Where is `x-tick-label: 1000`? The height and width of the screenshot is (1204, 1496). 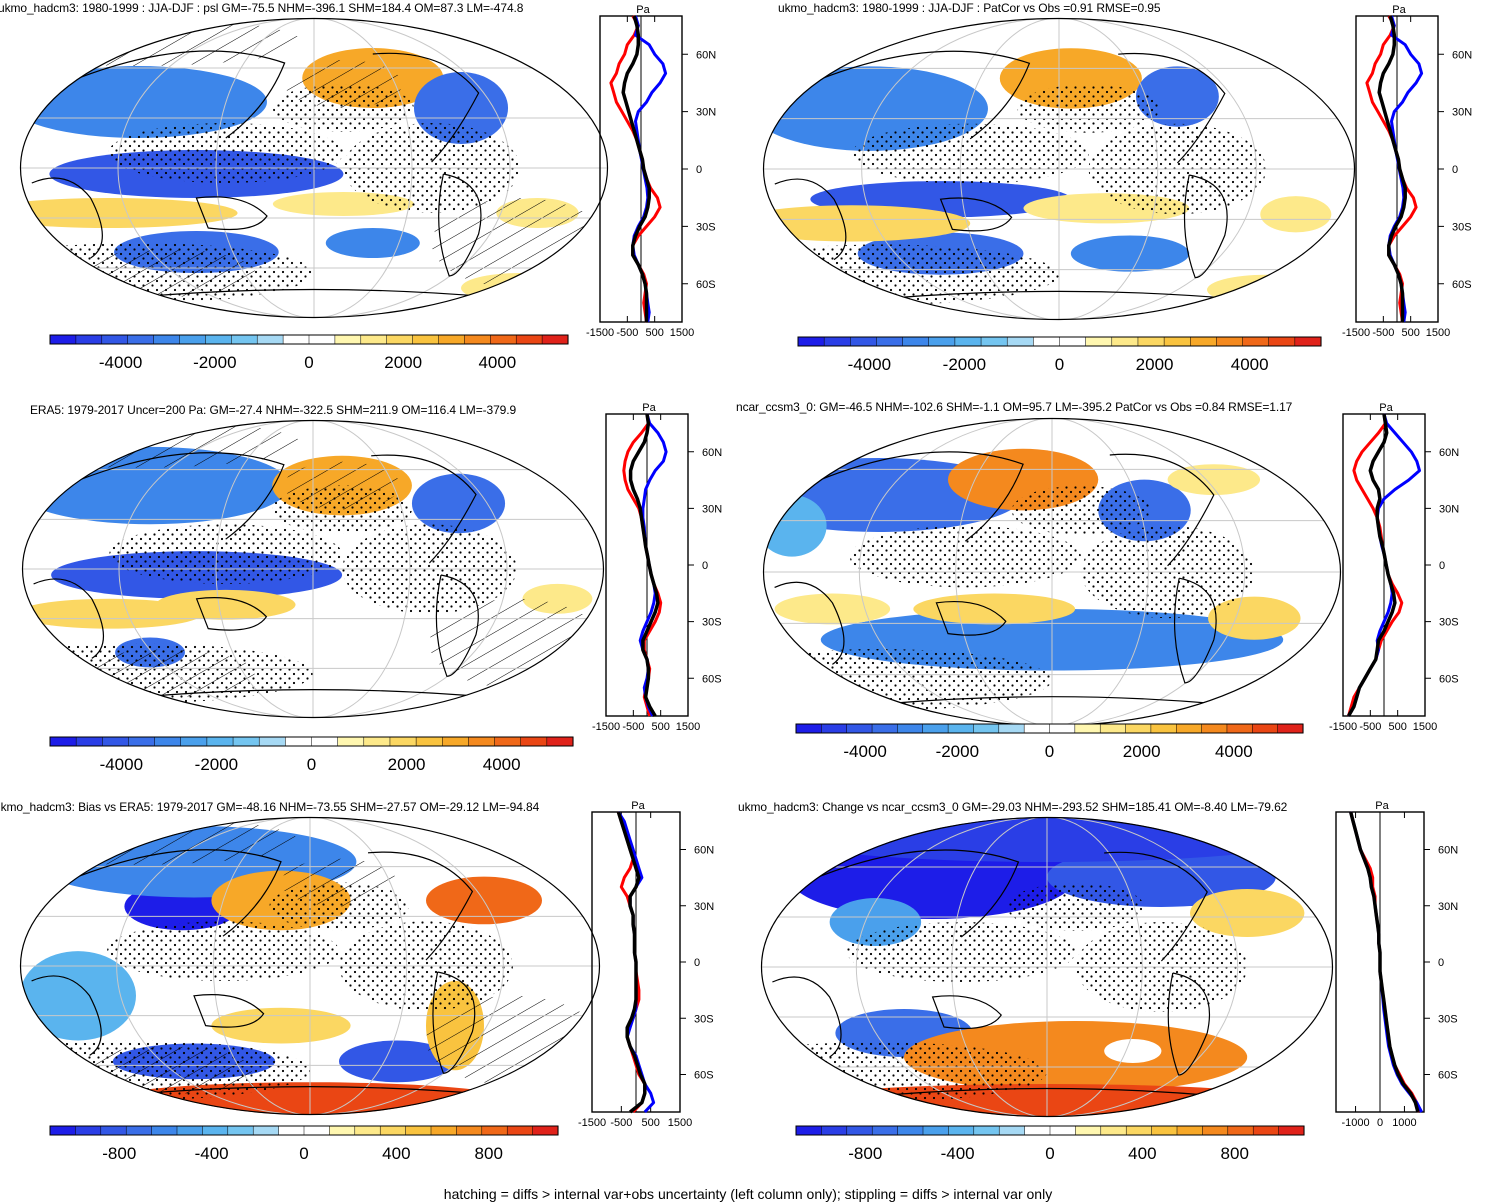
x-tick-label: 1000 is located at coordinates (1404, 1123).